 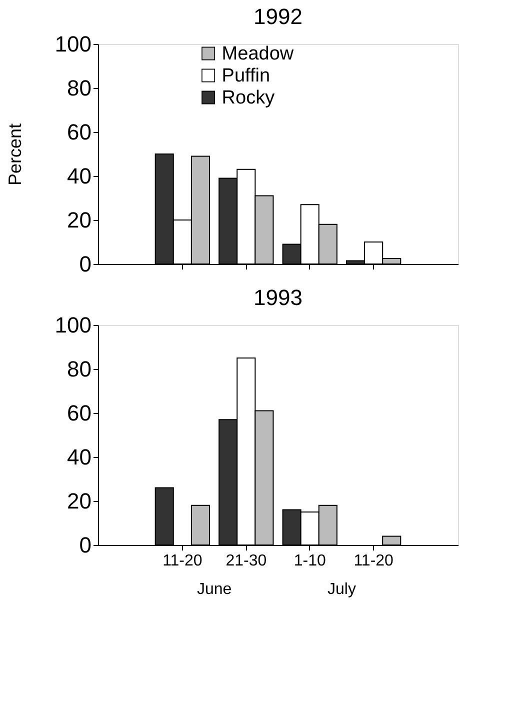 What do you see at coordinates (249, 98) in the screenshot?
I see `legend-label: Rocky` at bounding box center [249, 98].